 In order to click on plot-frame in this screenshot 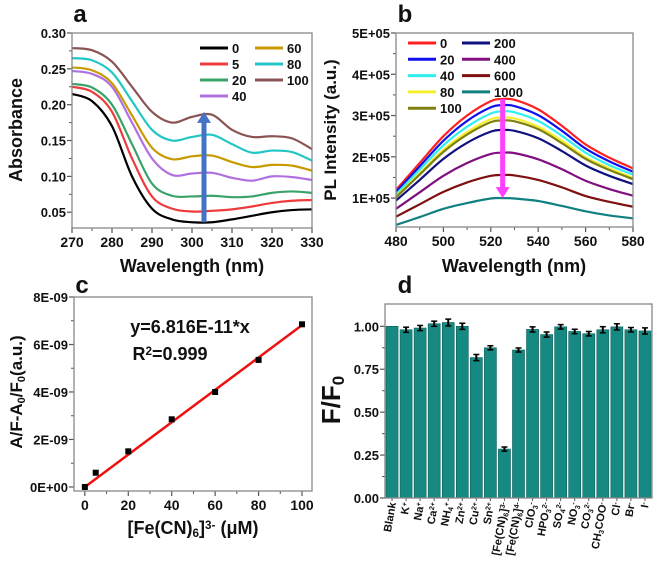, I will do `click(518, 401)`.